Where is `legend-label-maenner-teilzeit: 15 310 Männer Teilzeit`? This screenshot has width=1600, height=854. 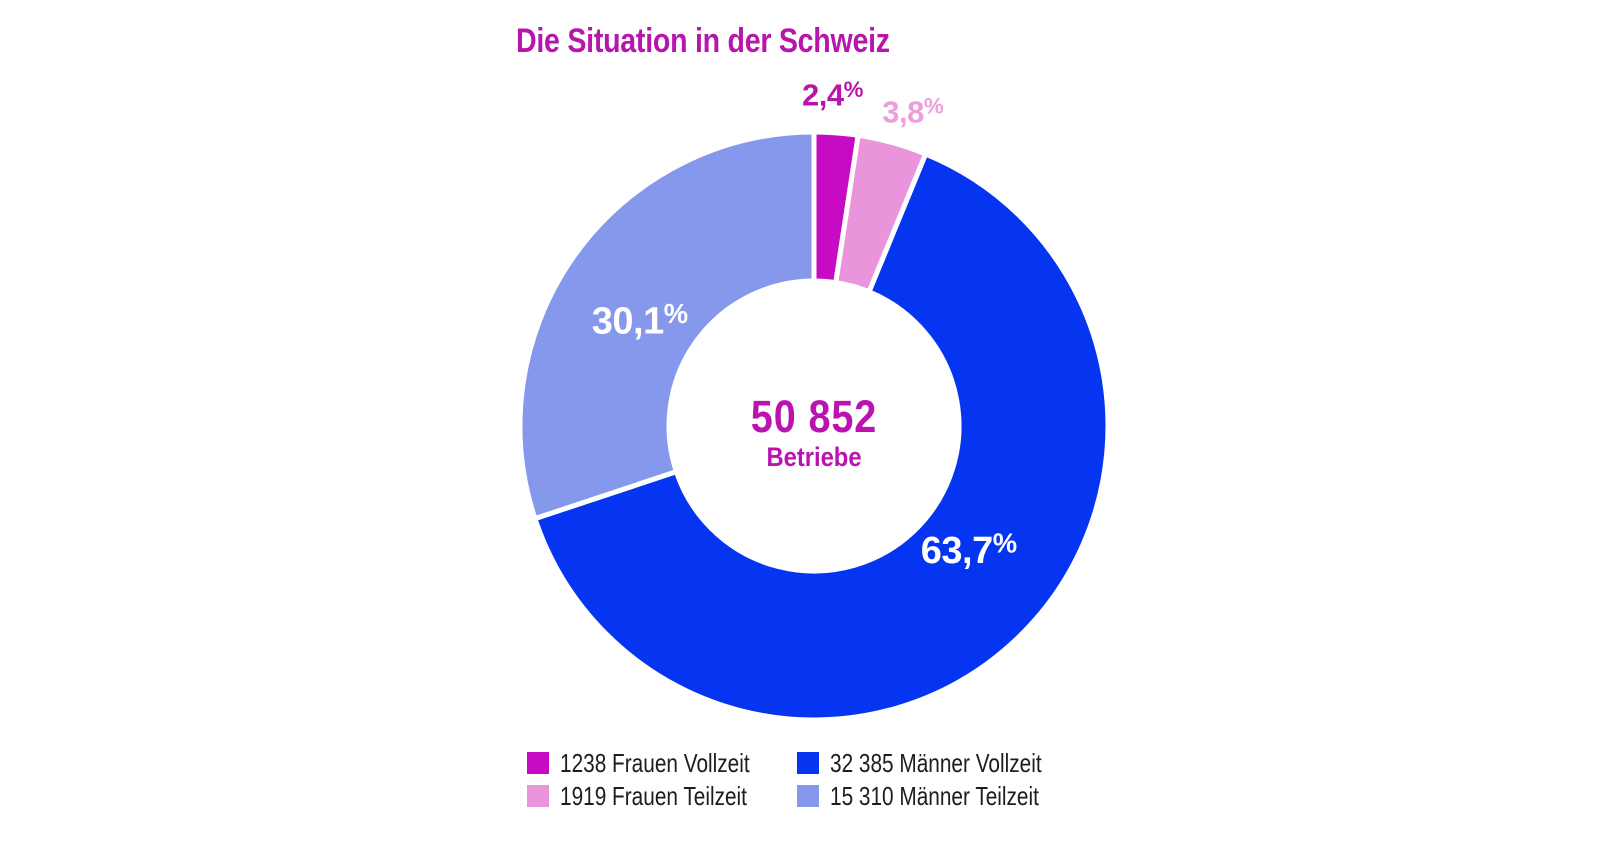
legend-label-maenner-teilzeit: 15 310 Männer Teilzeit is located at coordinates (934, 795).